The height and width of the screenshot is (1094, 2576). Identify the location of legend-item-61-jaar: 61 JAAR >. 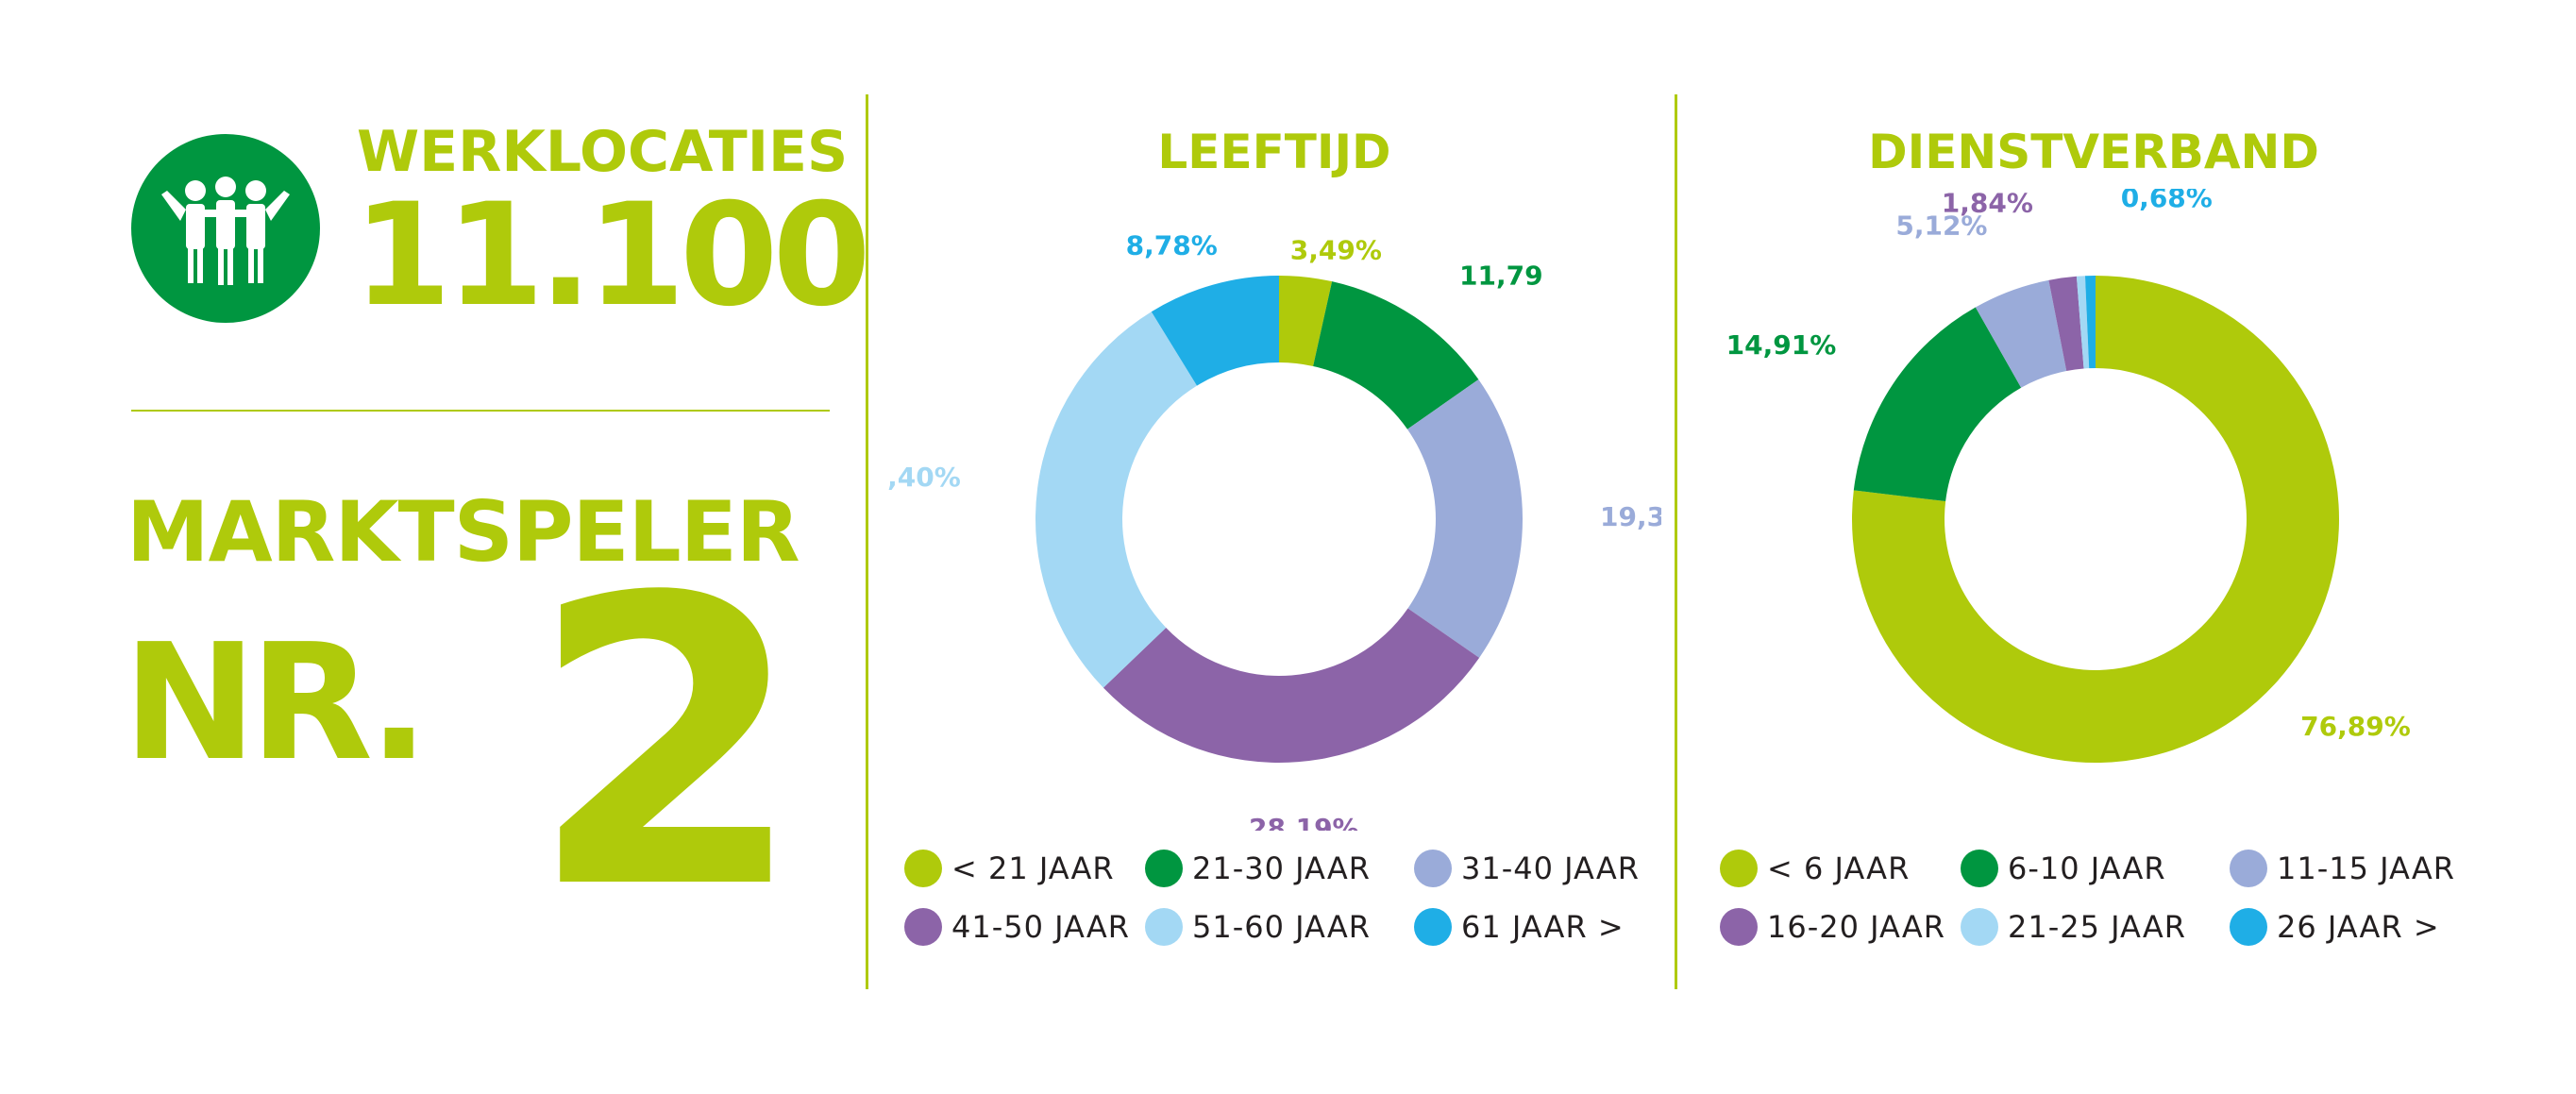
(1519, 927).